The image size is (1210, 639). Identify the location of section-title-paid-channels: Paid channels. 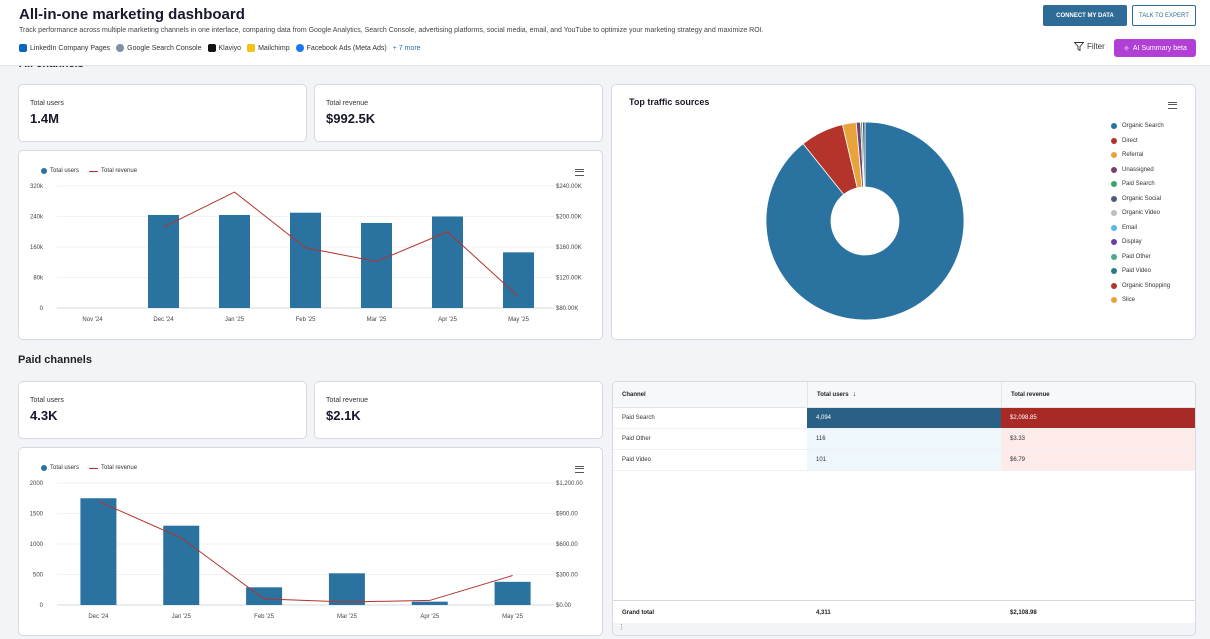
(55, 360).